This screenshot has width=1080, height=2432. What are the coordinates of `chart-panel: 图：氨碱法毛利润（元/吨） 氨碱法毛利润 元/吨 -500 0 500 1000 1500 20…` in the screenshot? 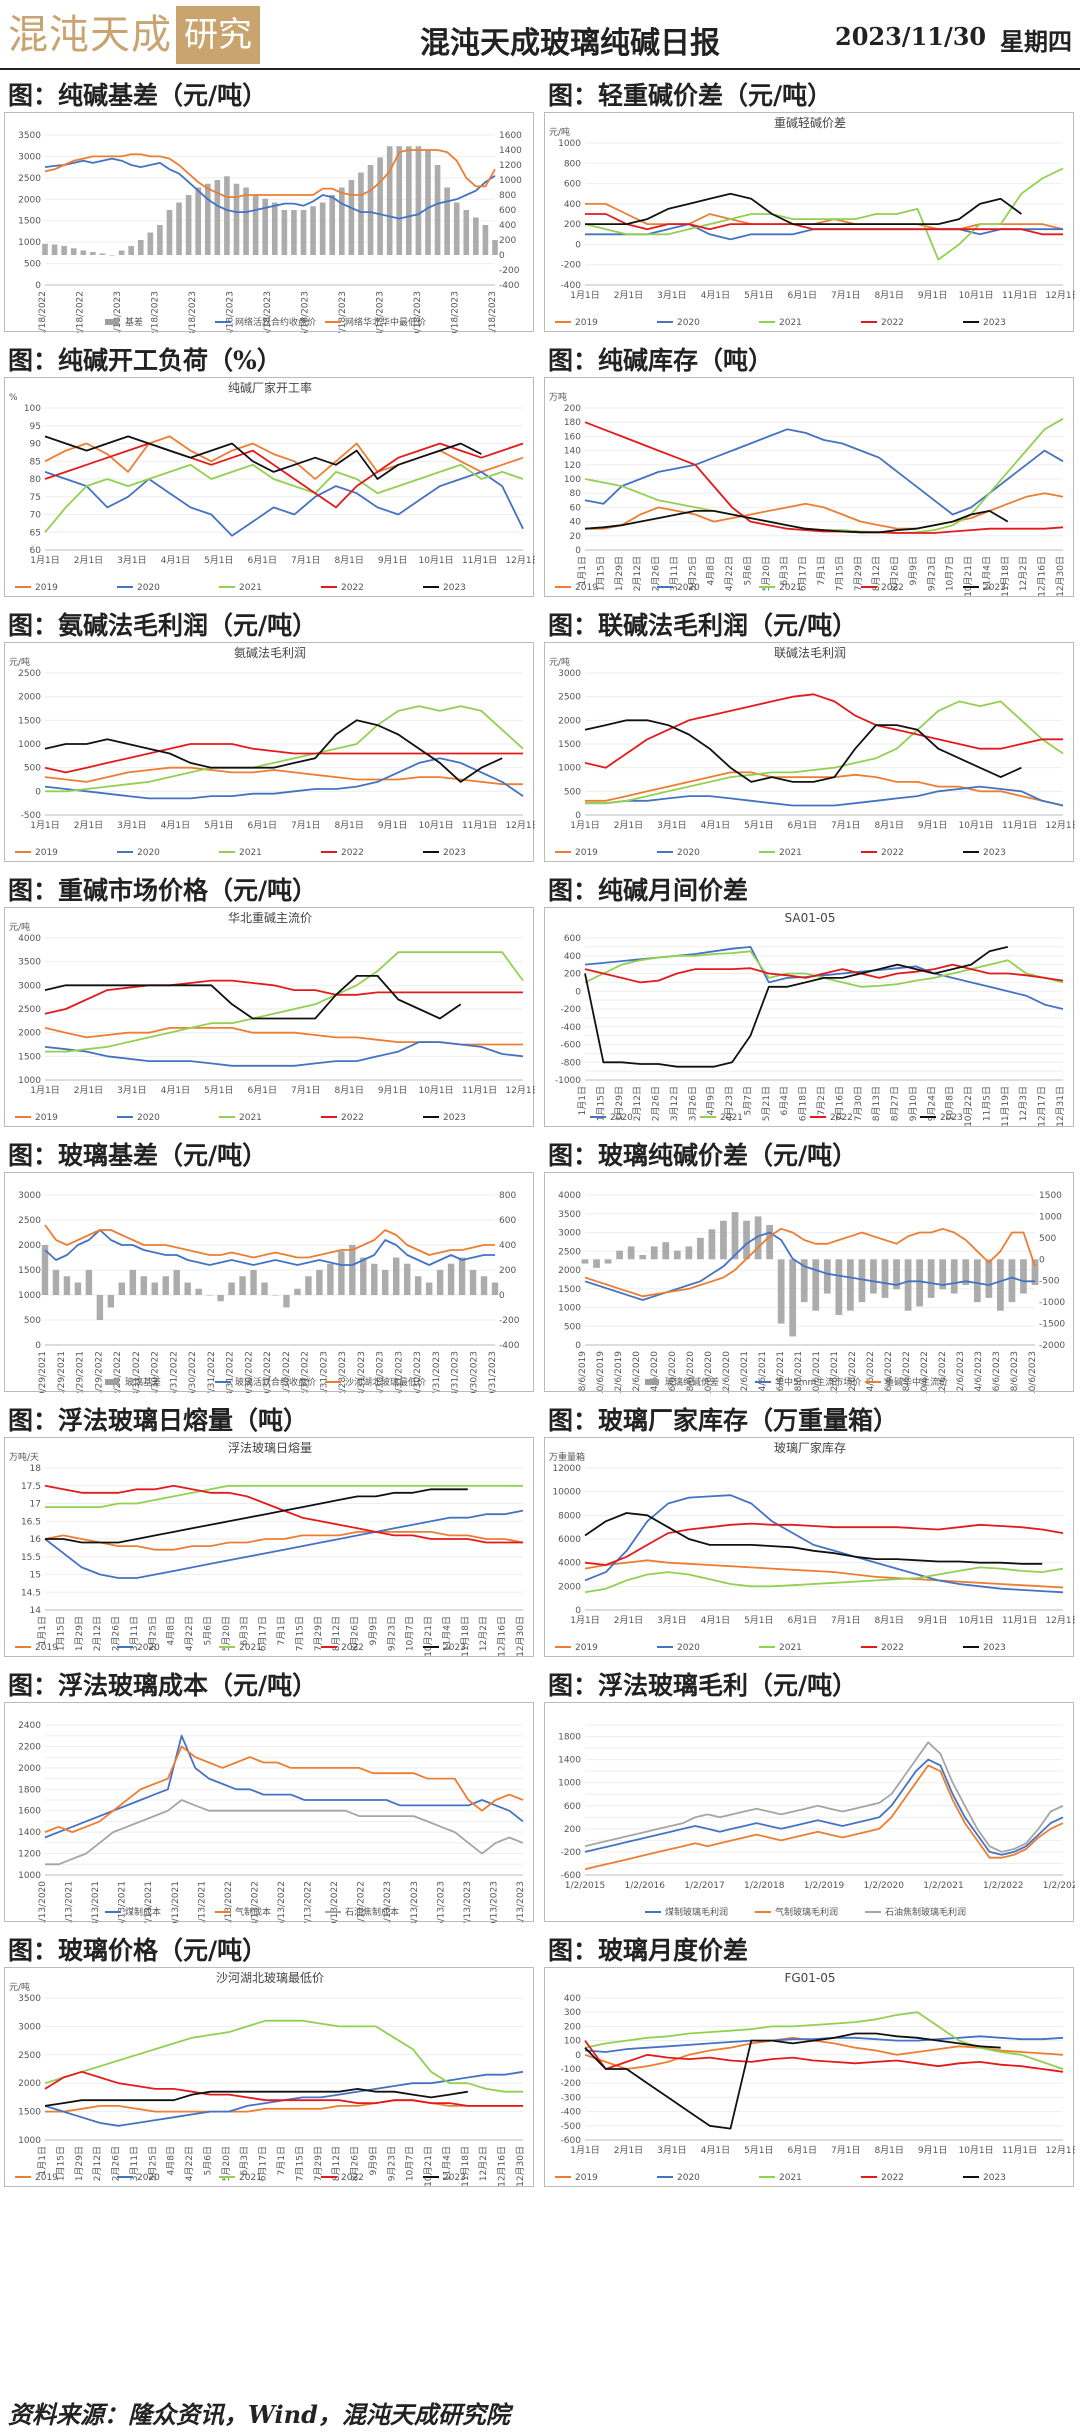 It's located at (270, 734).